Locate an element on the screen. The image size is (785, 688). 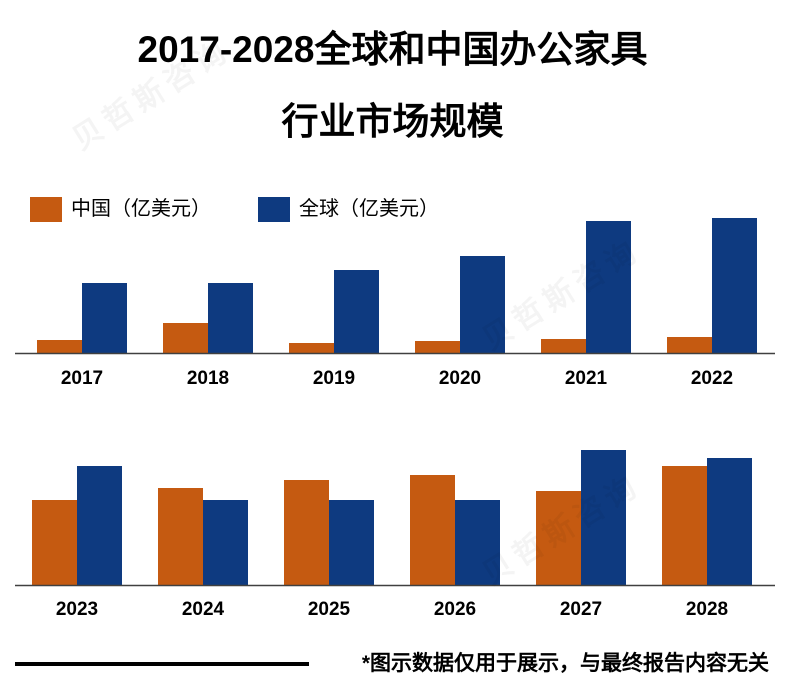
x-tick-label: 2025 is located at coordinates (329, 609).